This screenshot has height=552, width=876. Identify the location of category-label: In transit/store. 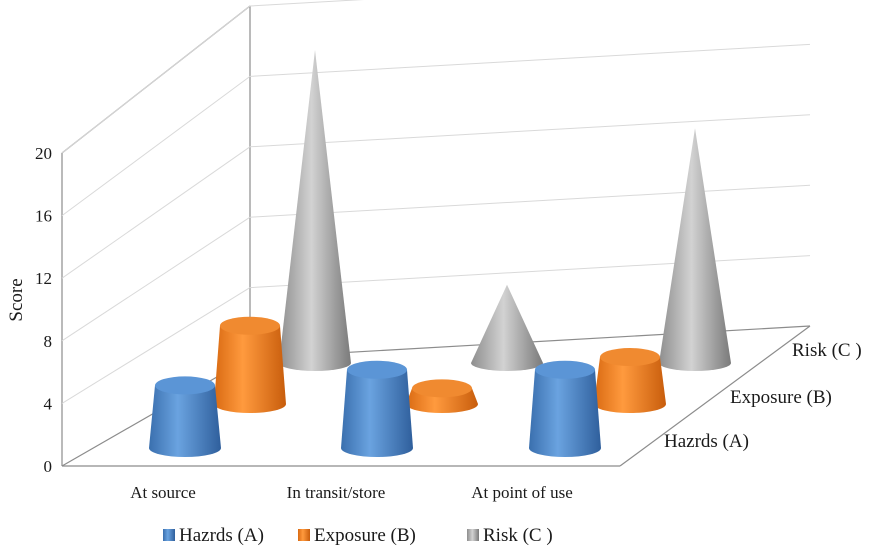
(336, 492).